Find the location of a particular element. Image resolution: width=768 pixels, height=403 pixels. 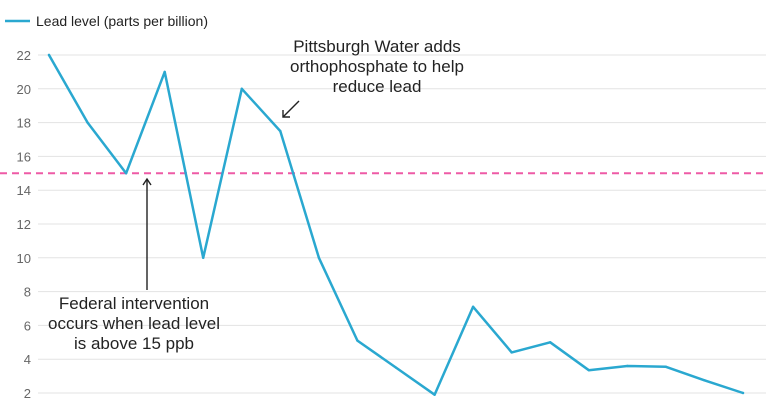

y-tick-label-14: 14 is located at coordinates (24, 190).